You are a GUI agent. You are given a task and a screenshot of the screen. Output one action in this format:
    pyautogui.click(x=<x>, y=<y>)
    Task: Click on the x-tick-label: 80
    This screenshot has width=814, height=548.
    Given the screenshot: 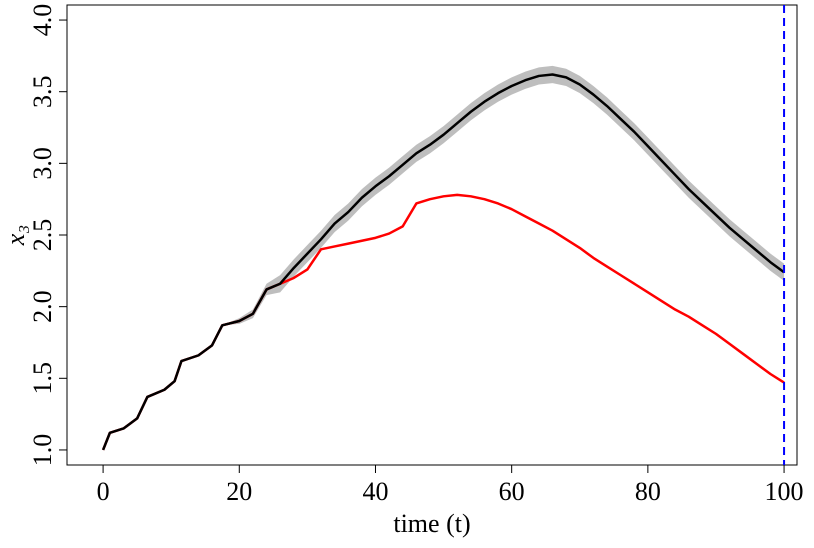 What is the action you would take?
    pyautogui.click(x=648, y=491)
    